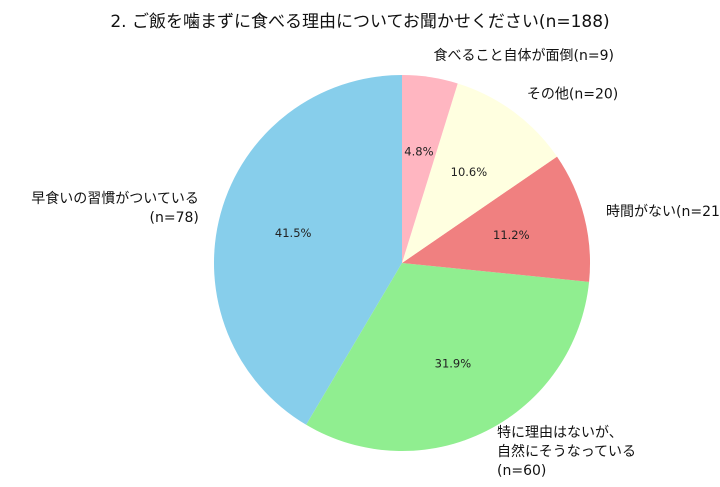  What do you see at coordinates (521, 471) in the screenshot?
I see `slice-label-line: (n=60)` at bounding box center [521, 471].